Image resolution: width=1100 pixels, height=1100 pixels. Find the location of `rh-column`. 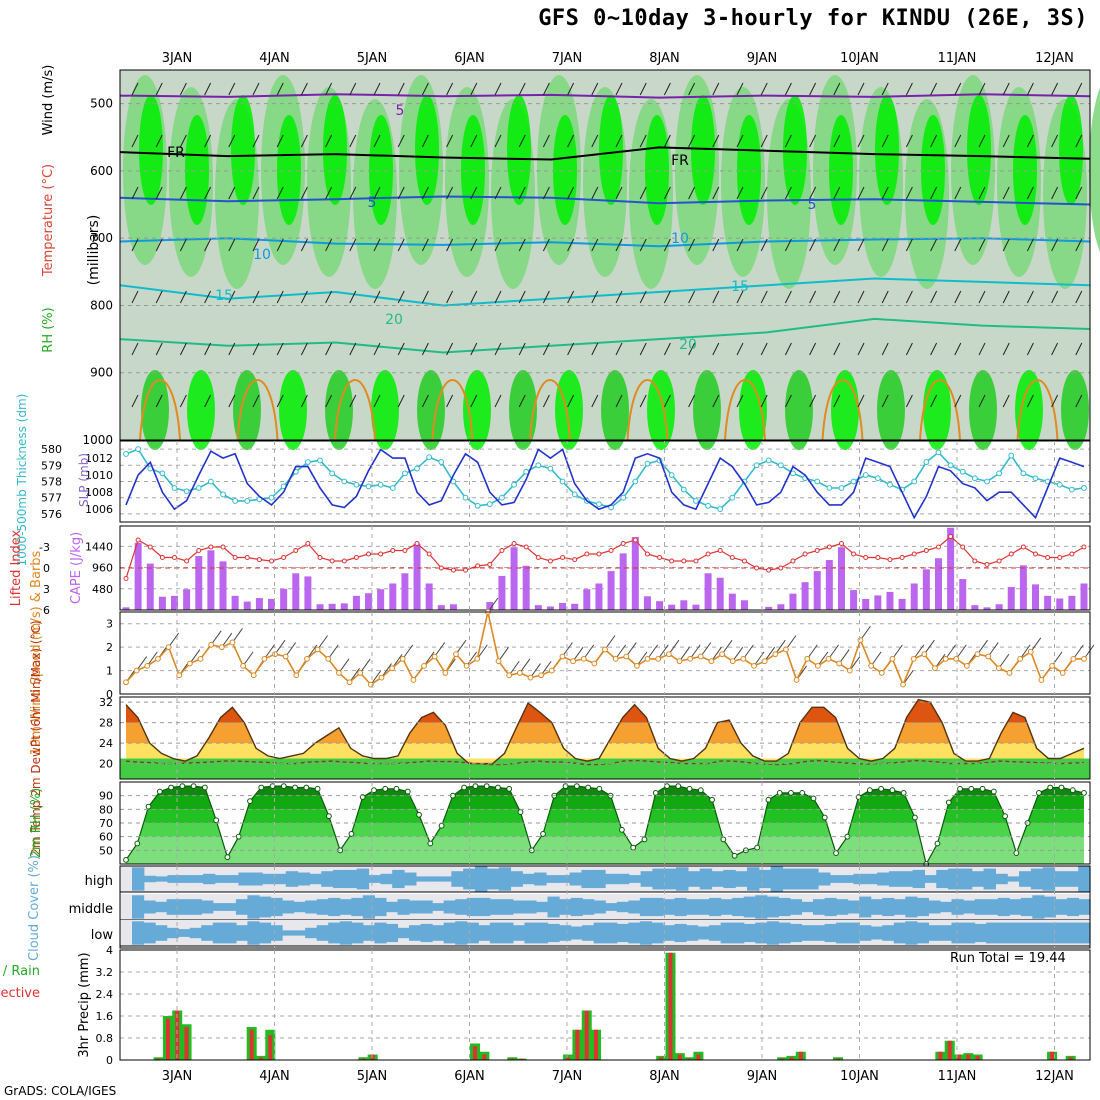

rh-column is located at coordinates (1094, 170).